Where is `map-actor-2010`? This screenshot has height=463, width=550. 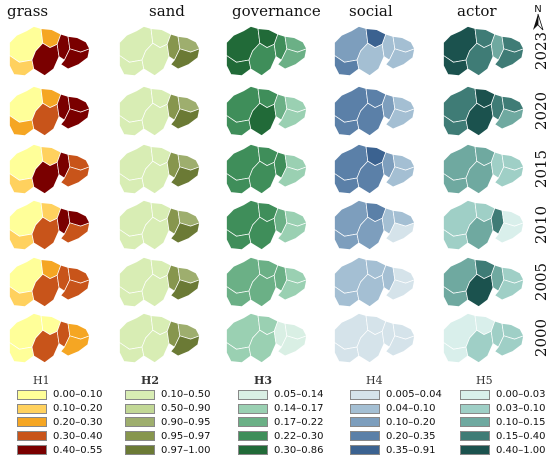 map-actor-2010 is located at coordinates (484, 225).